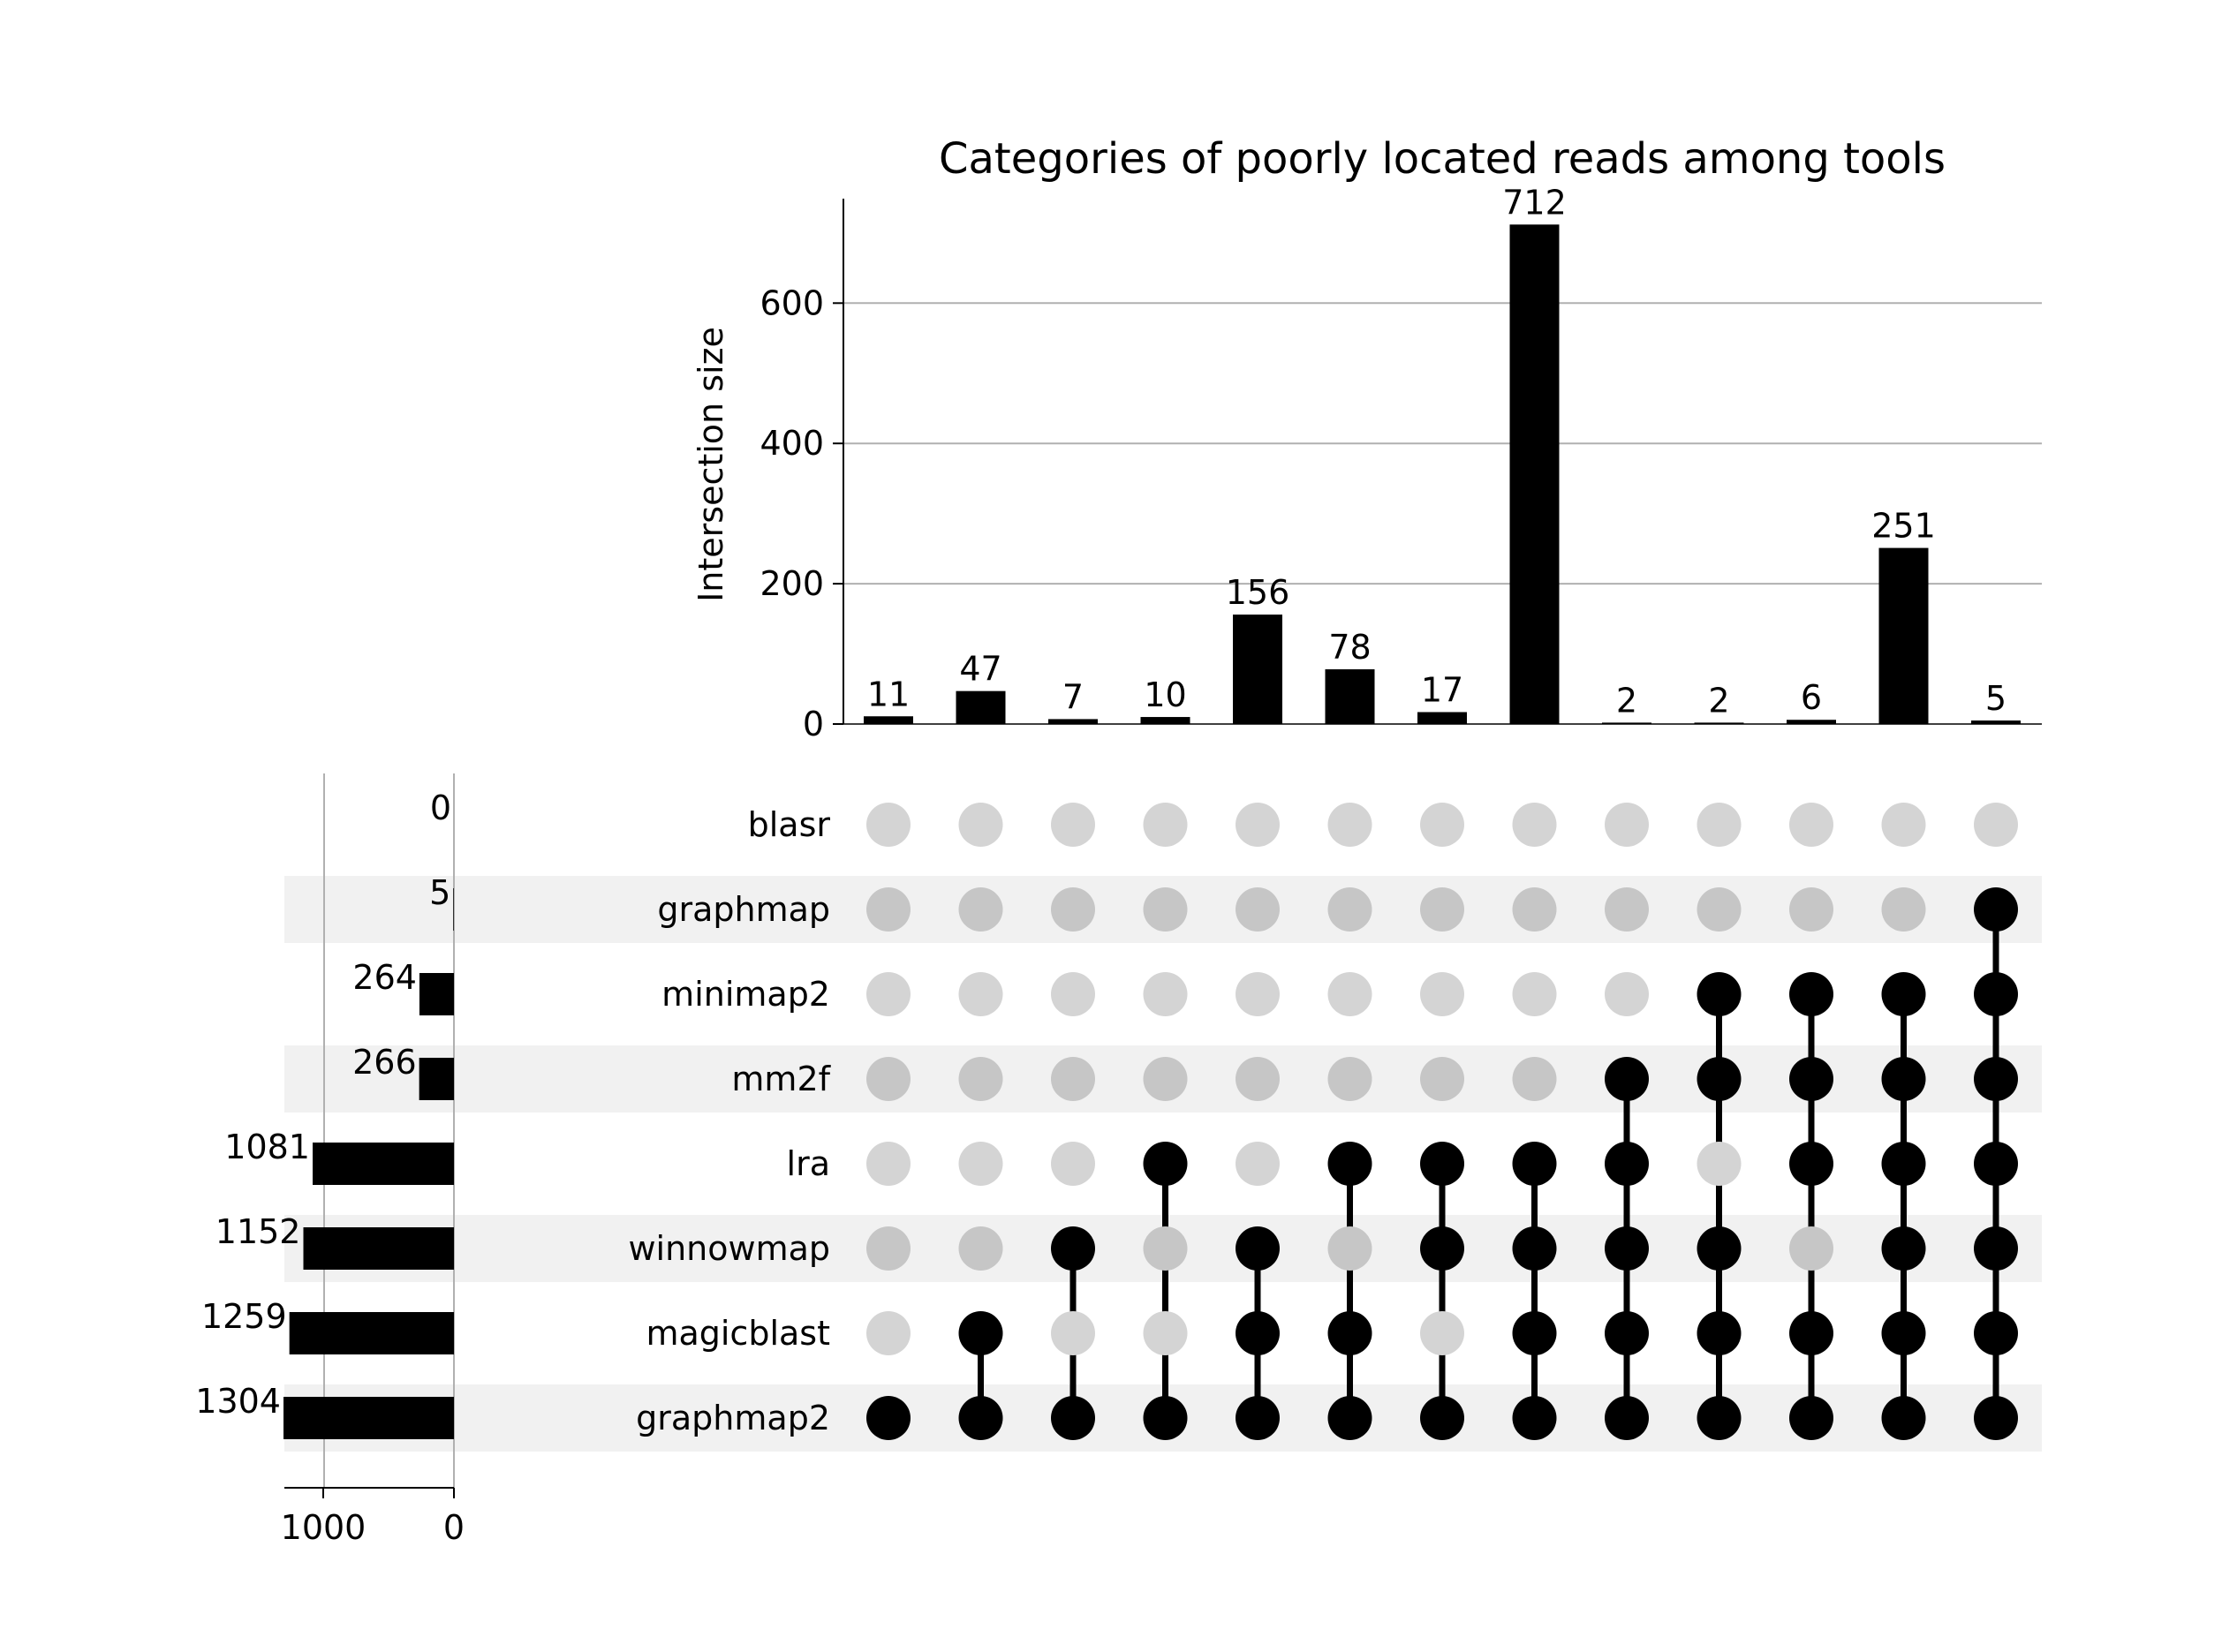 The width and height of the screenshot is (2237, 1652). I want to click on intersection-bar-label: 7, so click(1073, 696).